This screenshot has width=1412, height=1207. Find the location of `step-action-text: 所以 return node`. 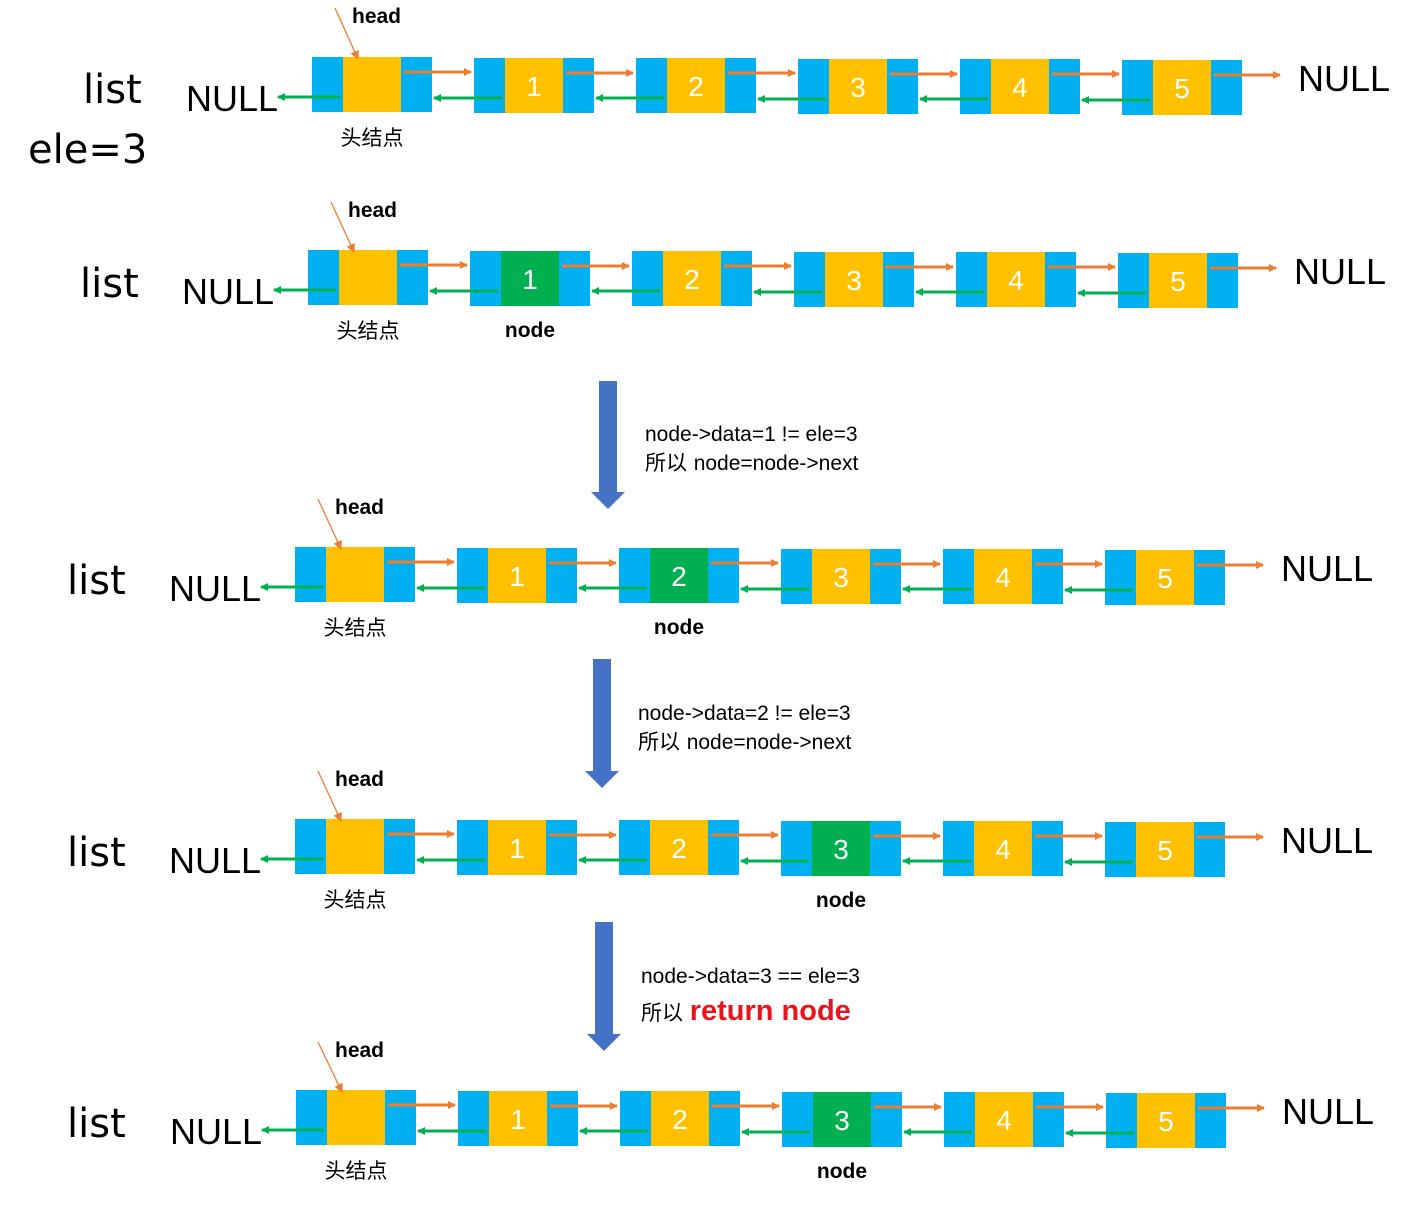

step-action-text: 所以 return node is located at coordinates (746, 1011).